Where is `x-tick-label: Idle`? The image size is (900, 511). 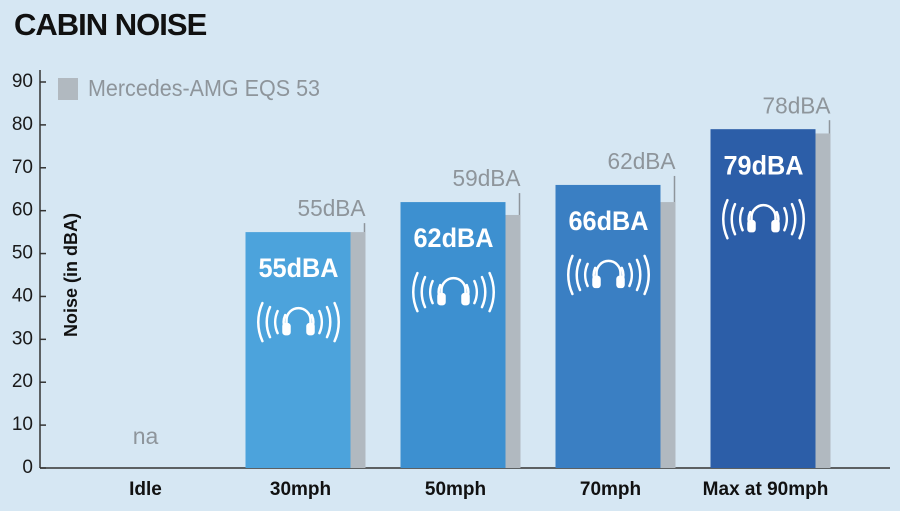
x-tick-label: Idle is located at coordinates (145, 489).